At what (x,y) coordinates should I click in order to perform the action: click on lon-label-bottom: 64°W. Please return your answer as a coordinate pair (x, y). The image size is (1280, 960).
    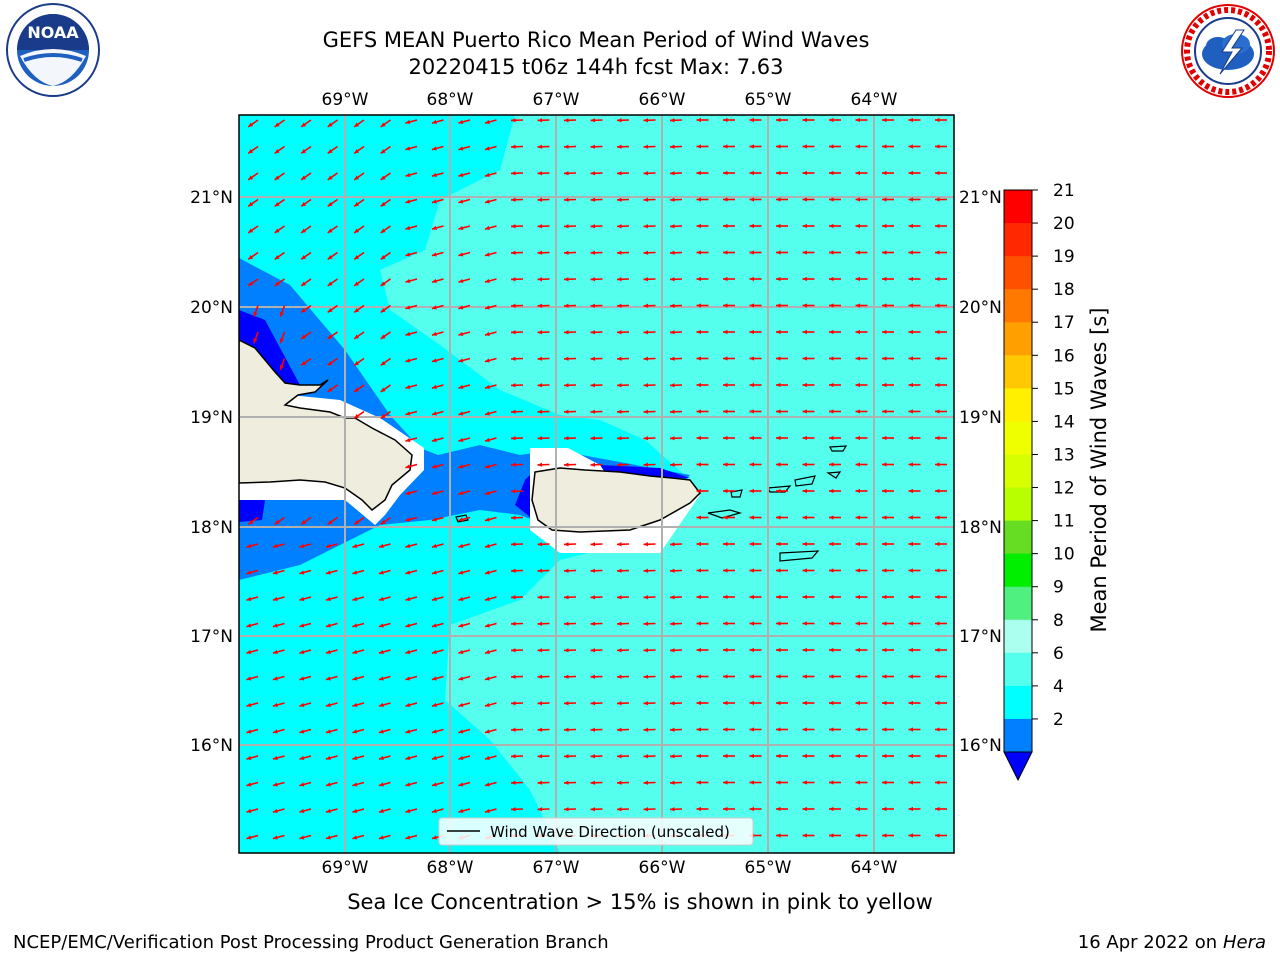
    Looking at the image, I should click on (874, 868).